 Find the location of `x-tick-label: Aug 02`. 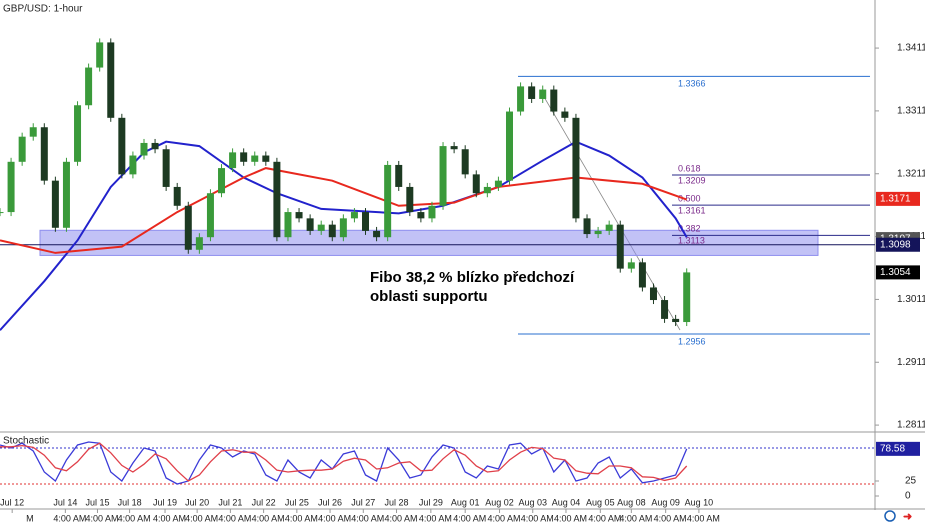

x-tick-label: Aug 02 is located at coordinates (499, 502).